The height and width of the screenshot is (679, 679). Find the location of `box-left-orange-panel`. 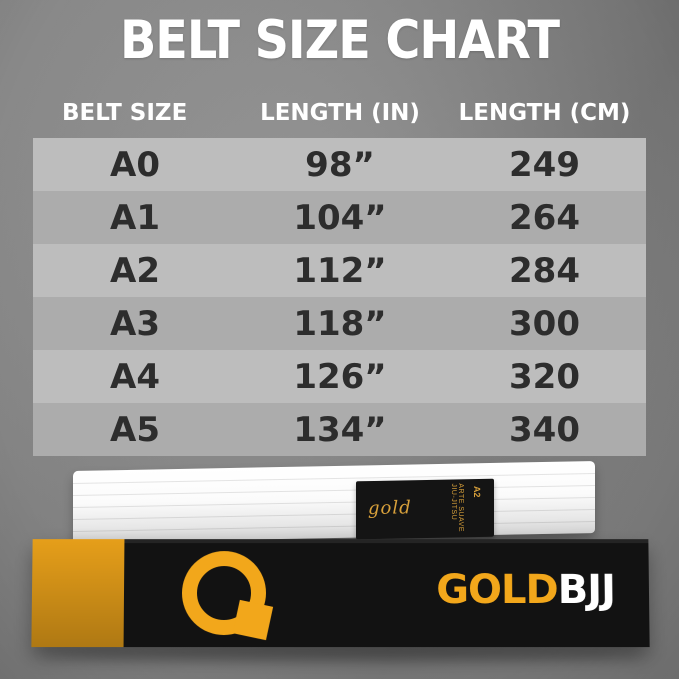

box-left-orange-panel is located at coordinates (78, 593).